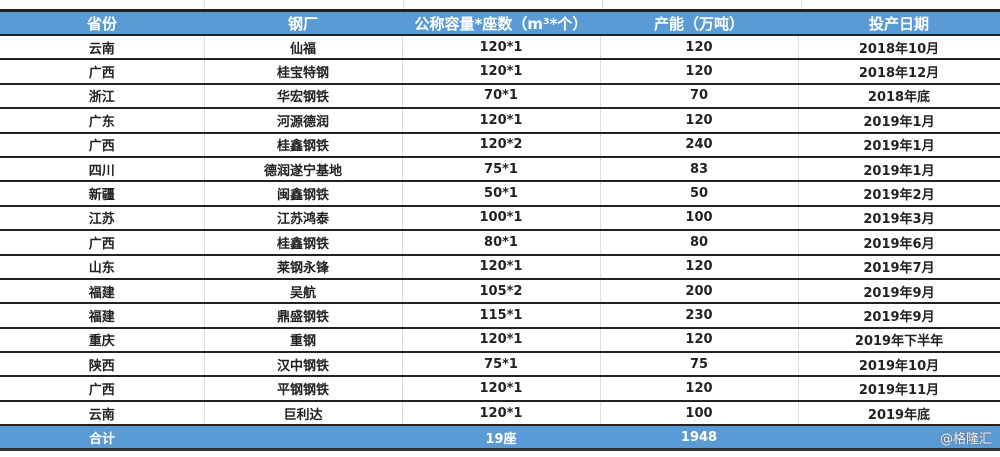  I want to click on capacity-cell: 19座, so click(501, 438).